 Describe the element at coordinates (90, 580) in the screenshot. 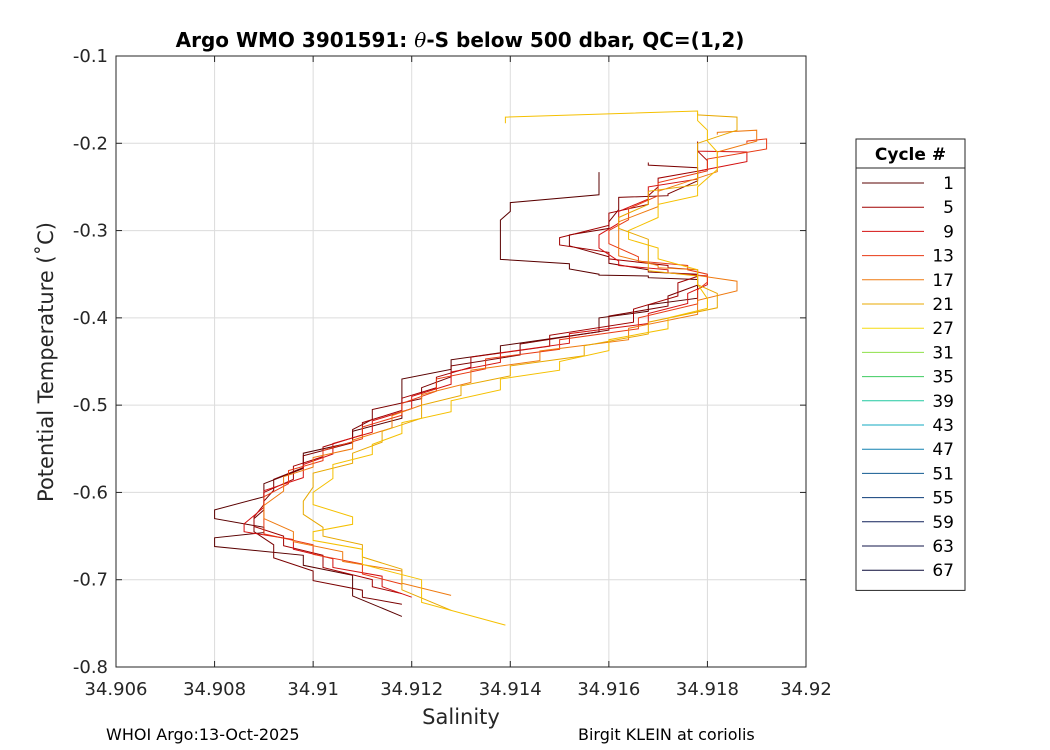

I see `y-tick-label: -0.7` at that location.